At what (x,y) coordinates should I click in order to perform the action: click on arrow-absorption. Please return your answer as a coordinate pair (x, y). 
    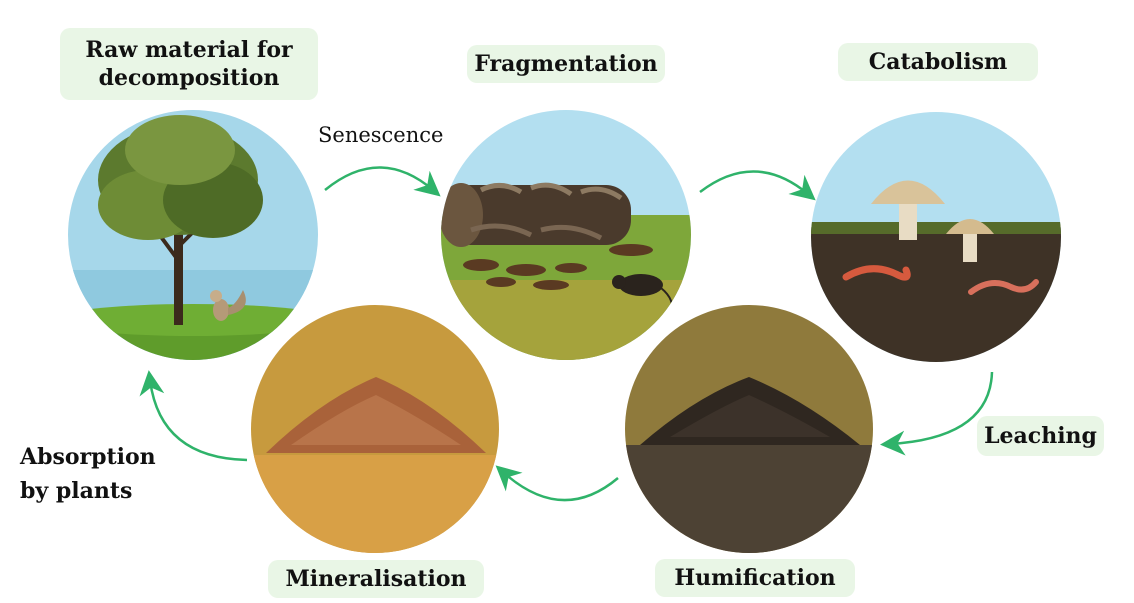
    Looking at the image, I should click on (193, 416).